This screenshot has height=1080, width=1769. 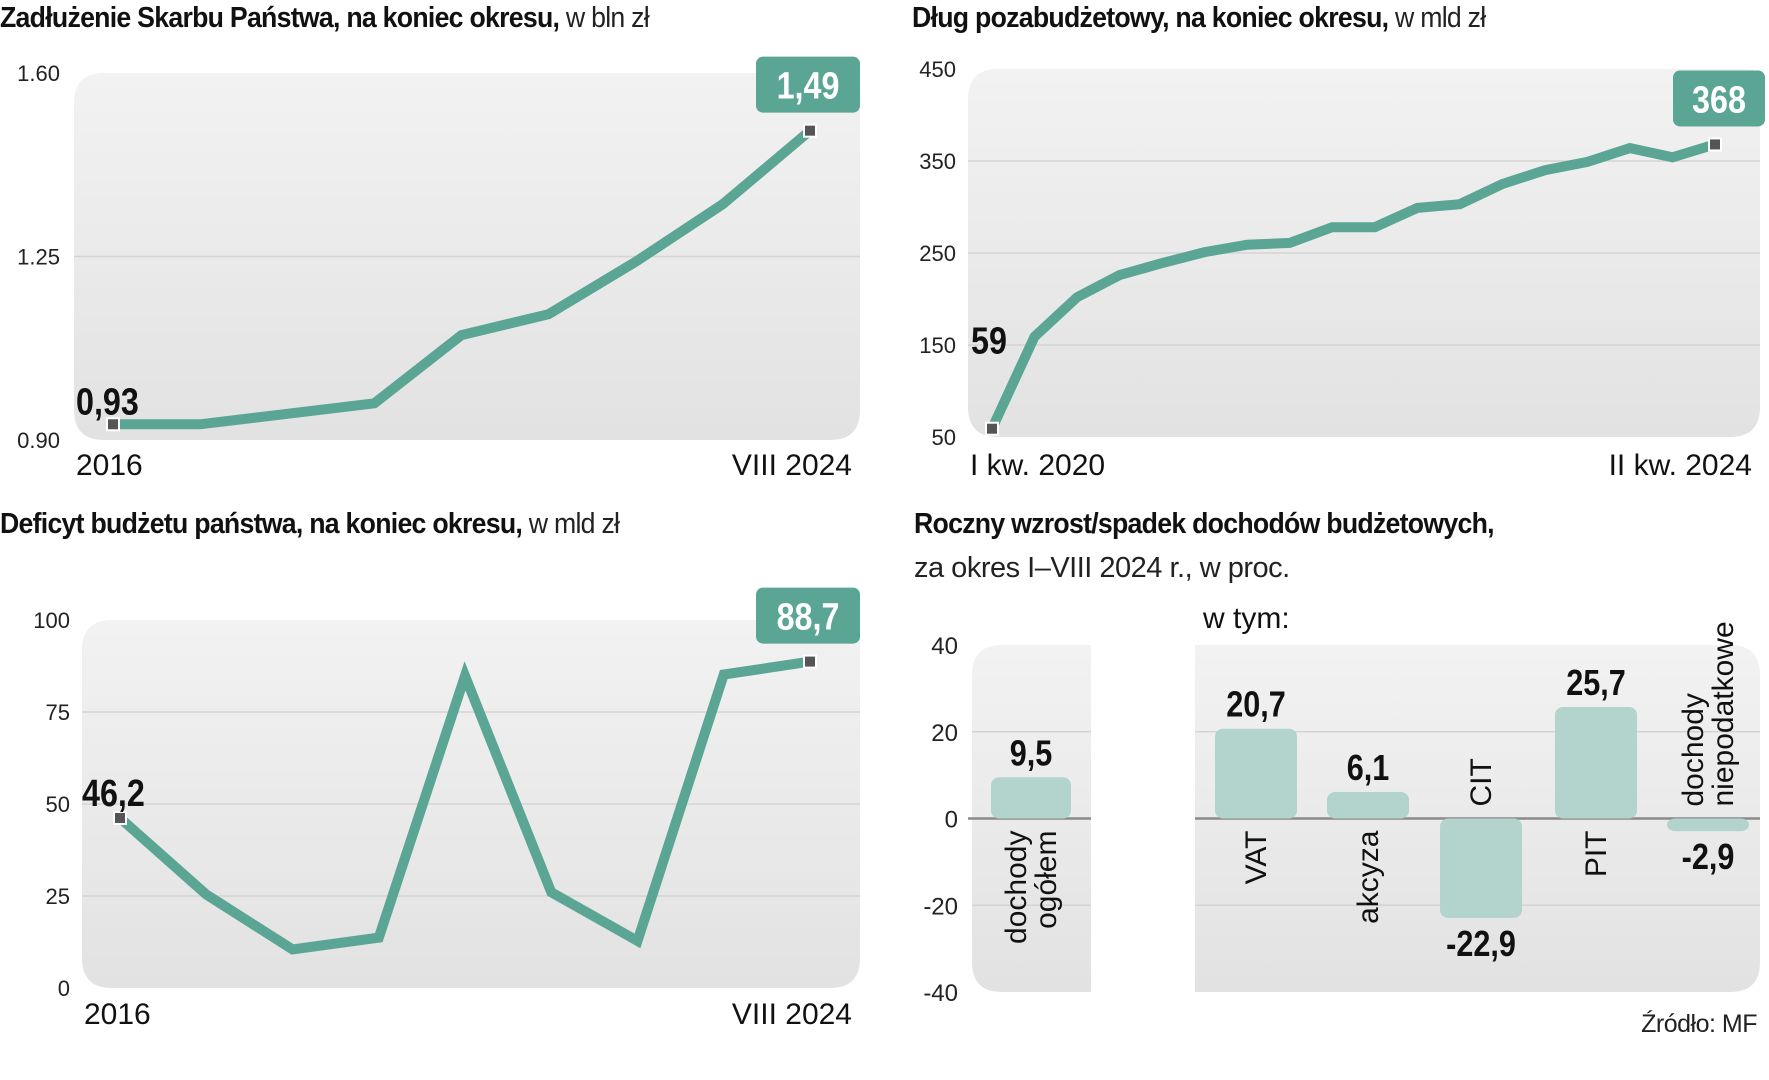 What do you see at coordinates (937, 161) in the screenshot?
I see `chart2-ytick-label: 350` at bounding box center [937, 161].